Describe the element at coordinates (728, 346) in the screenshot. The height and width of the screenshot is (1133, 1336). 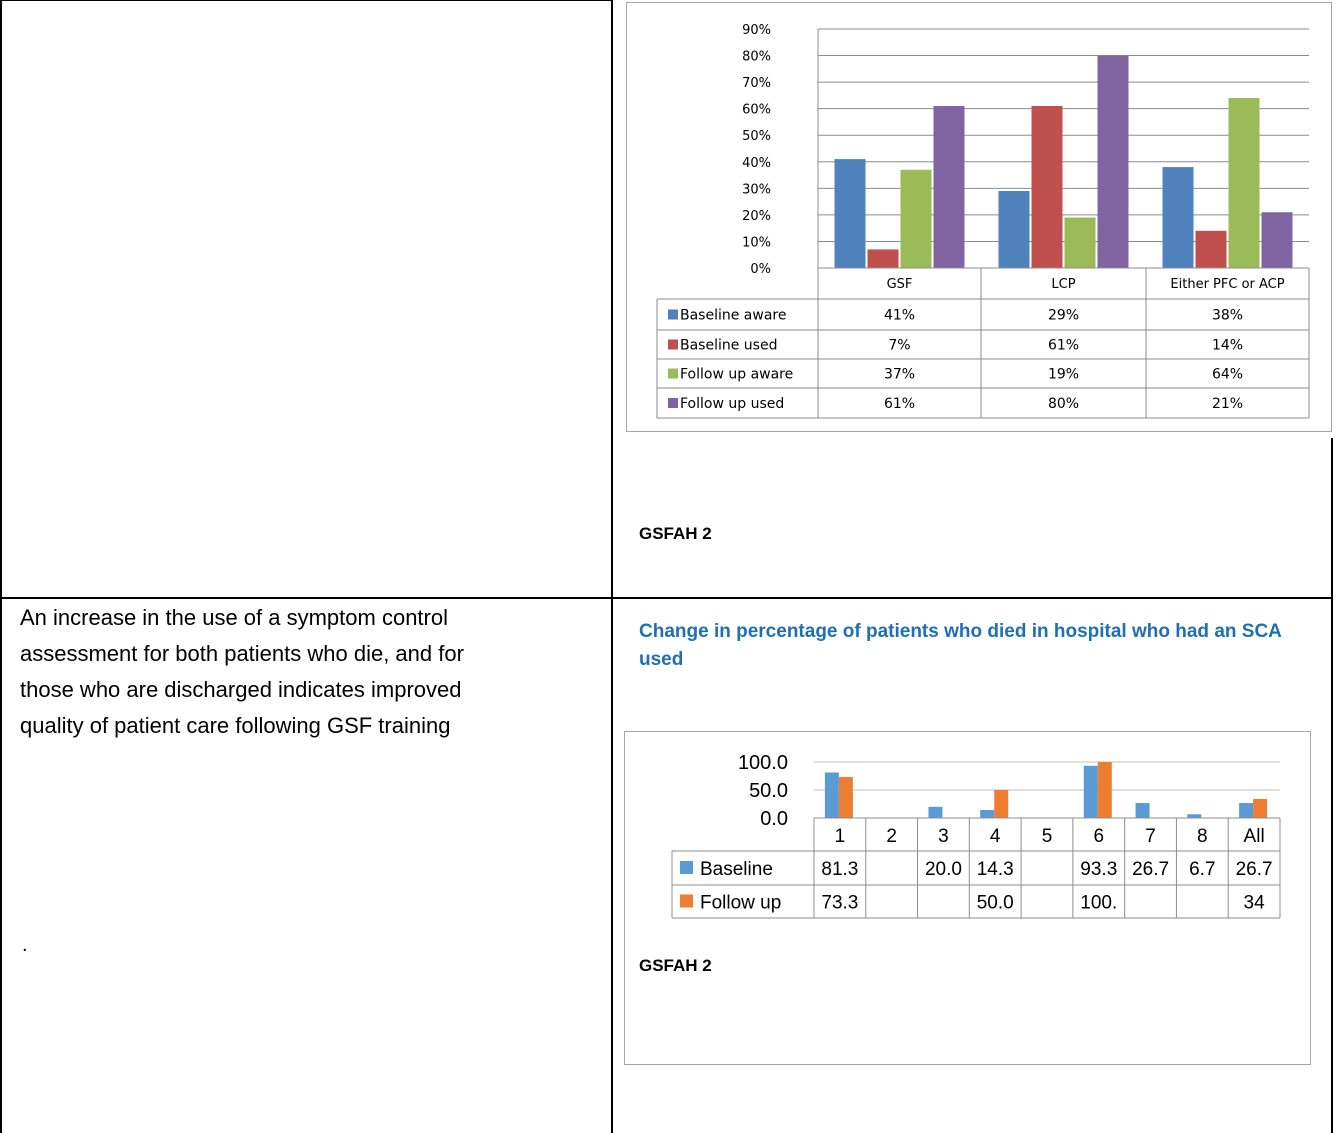
I see `legend-label: Baseline used` at that location.